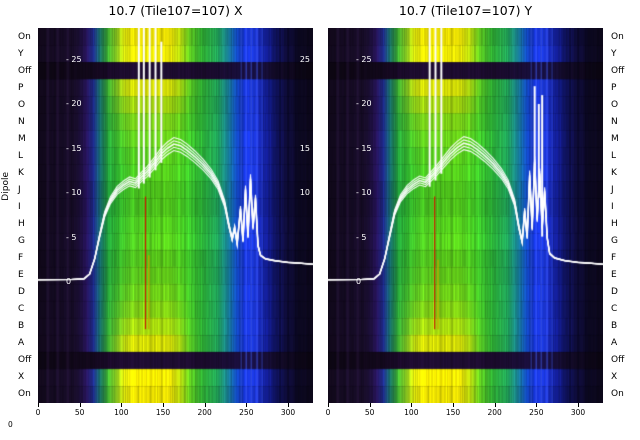  Describe the element at coordinates (614, 155) in the screenshot. I see `dipole-tick-right: L` at that location.